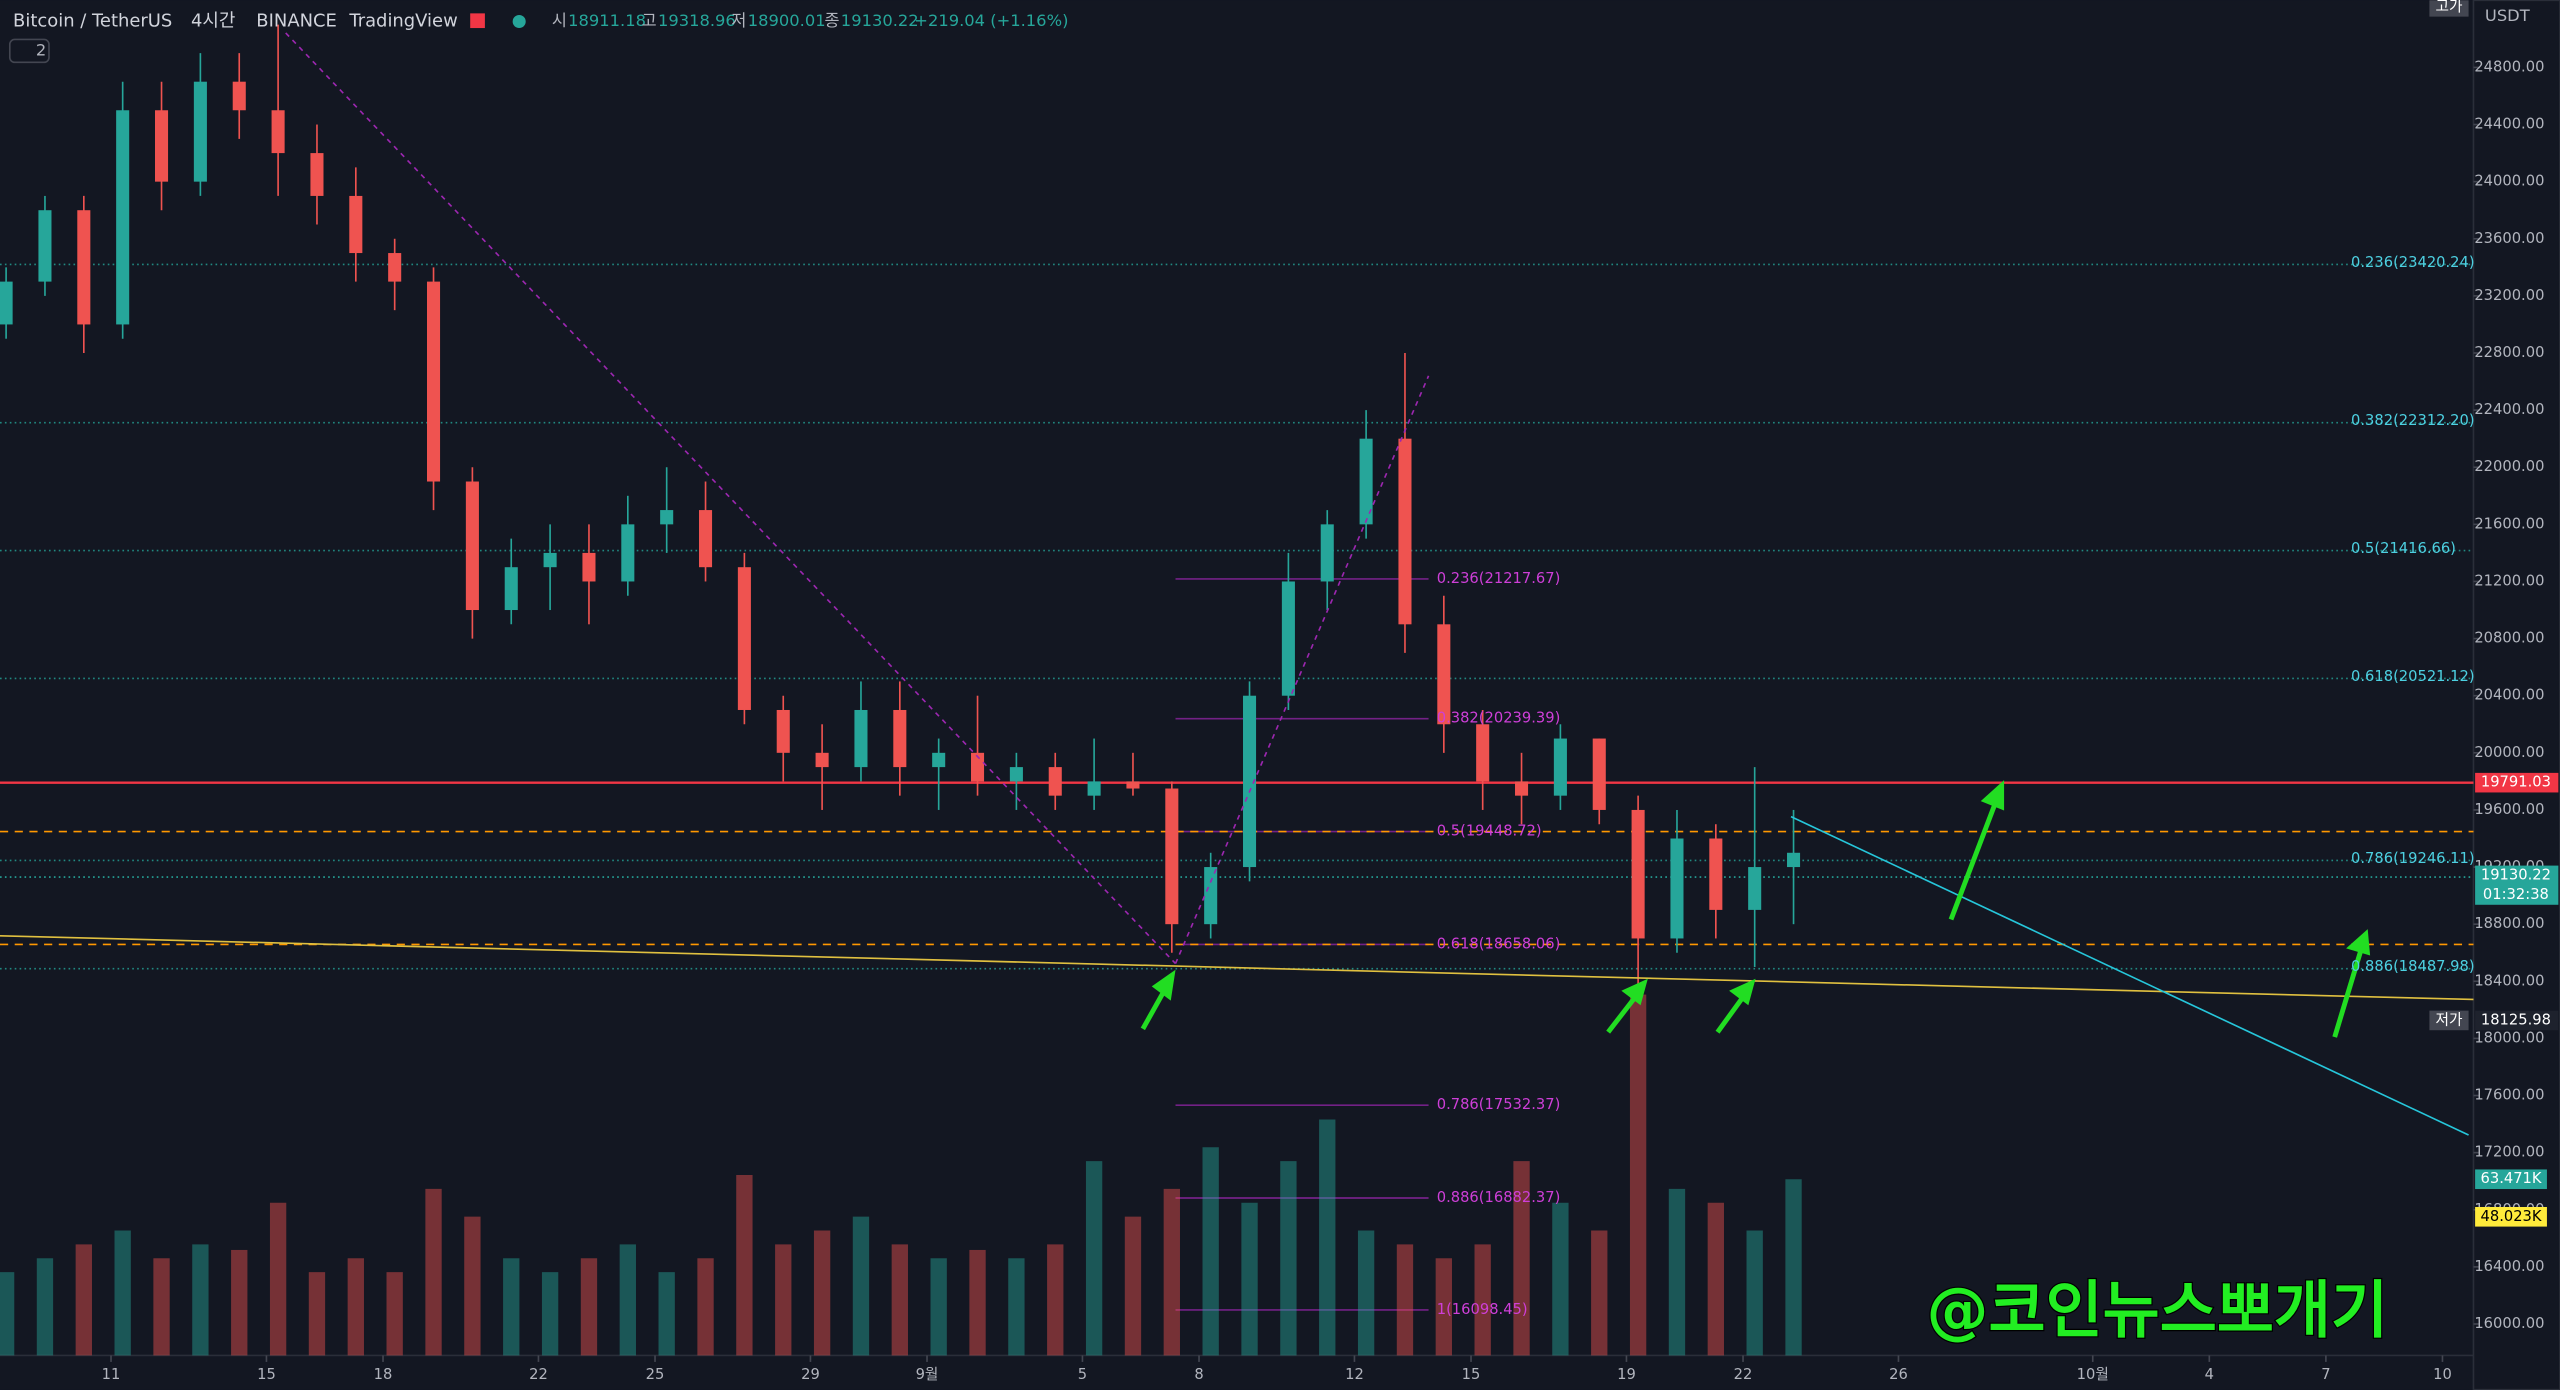 This screenshot has width=2560, height=1390. I want to click on y-tick-label: 16400.00, so click(2509, 1266).